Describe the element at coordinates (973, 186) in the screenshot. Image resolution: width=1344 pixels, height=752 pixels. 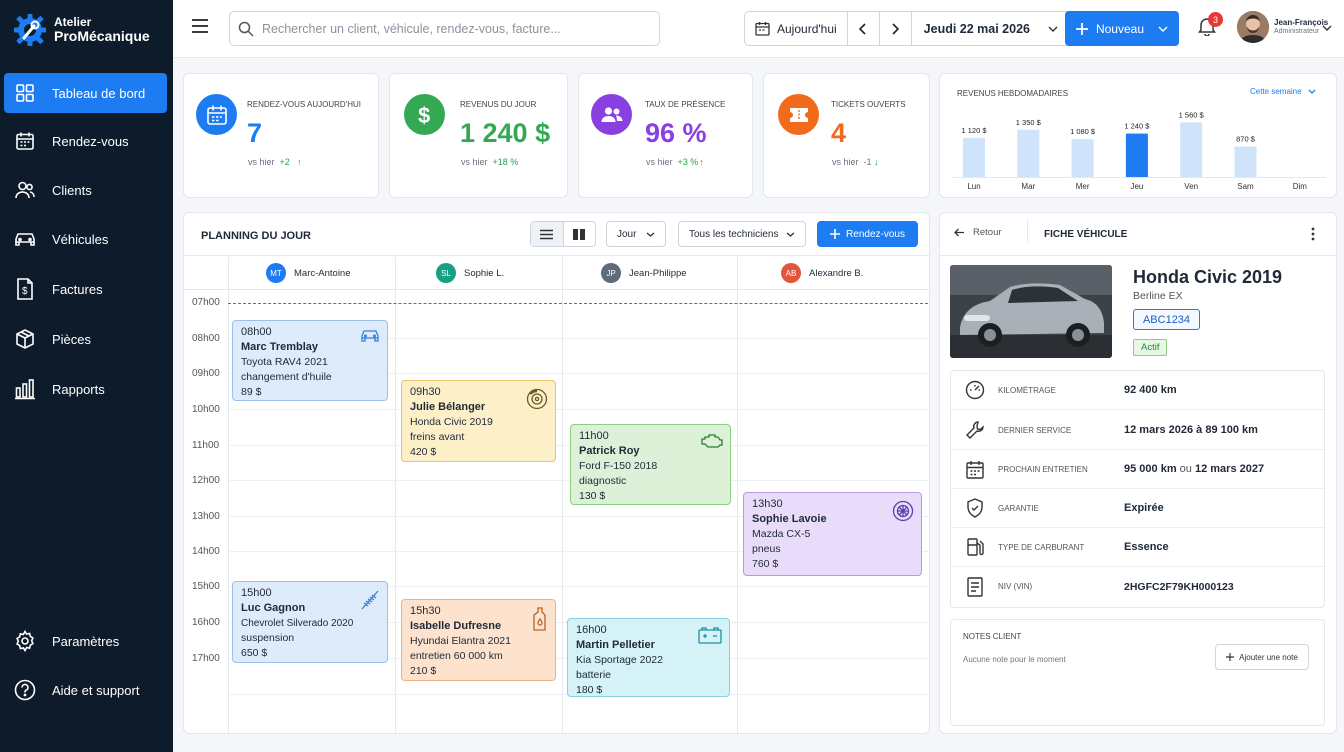
I see `x-tick-label: Lun` at that location.